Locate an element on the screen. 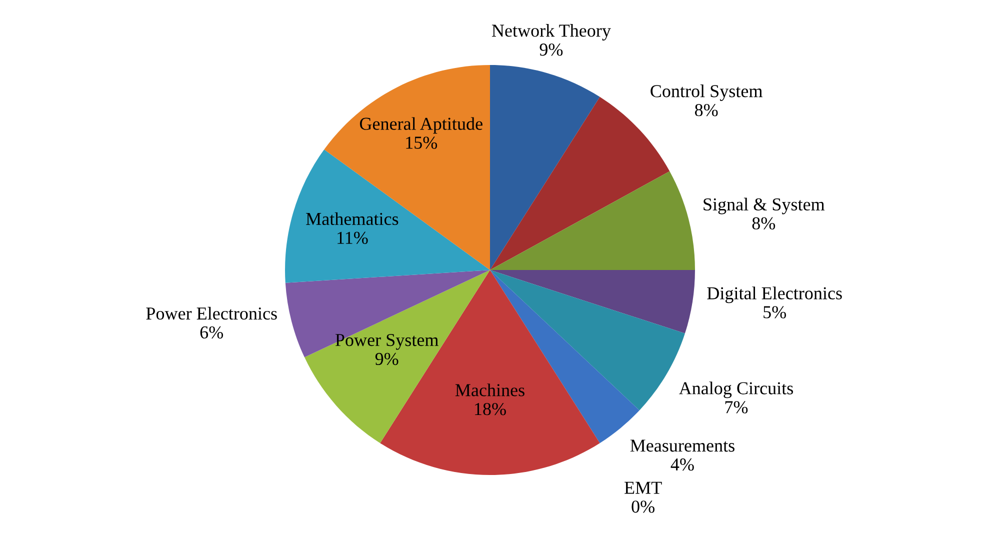 The width and height of the screenshot is (988, 555). data-label: 7% is located at coordinates (736, 407).